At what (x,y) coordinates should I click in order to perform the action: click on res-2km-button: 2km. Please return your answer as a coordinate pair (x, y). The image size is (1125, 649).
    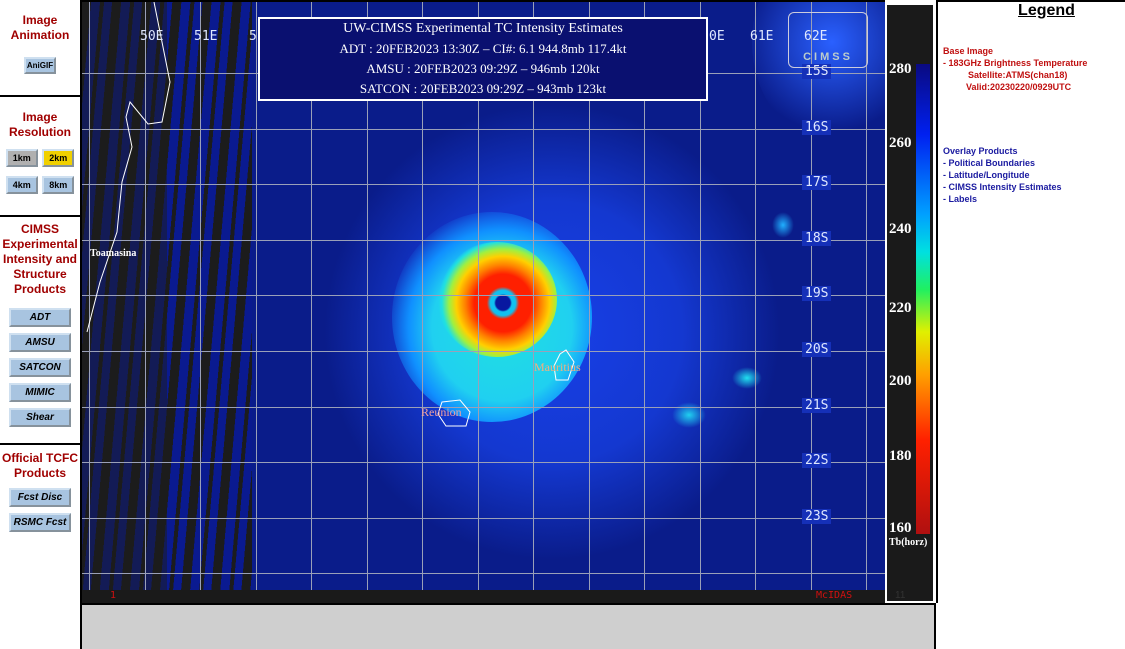
    Looking at the image, I should click on (58, 158).